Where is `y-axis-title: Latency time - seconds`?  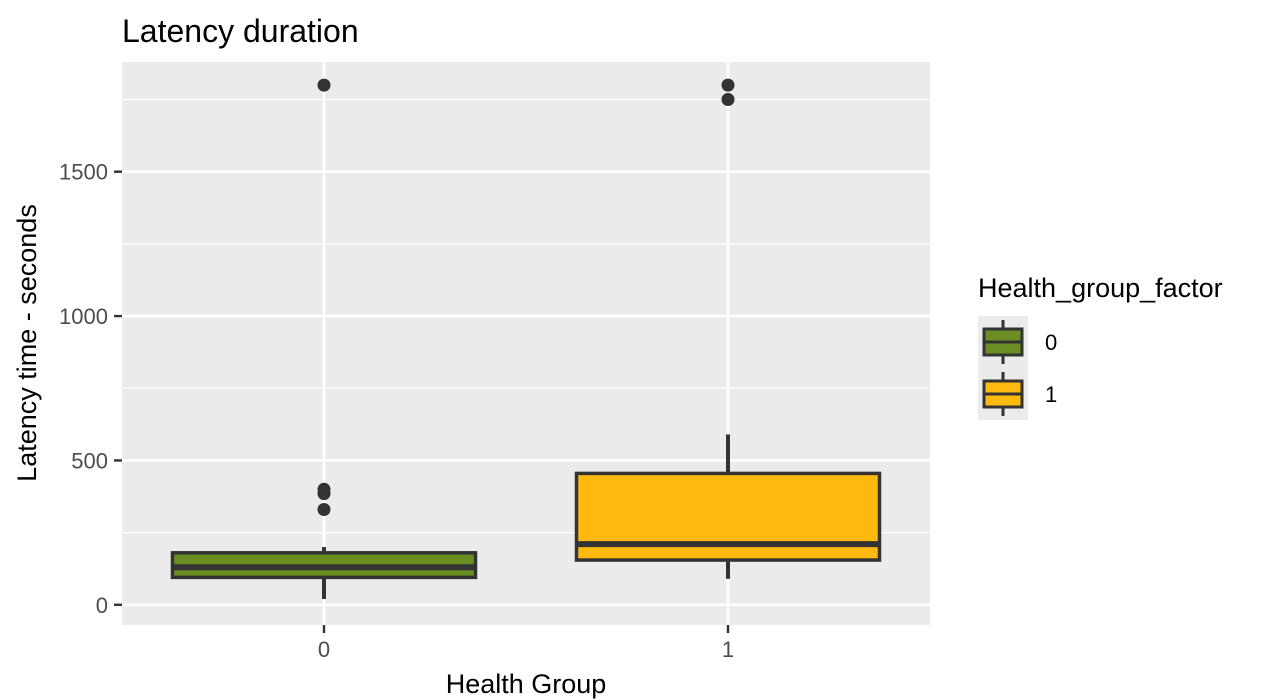 y-axis-title: Latency time - seconds is located at coordinates (27, 343).